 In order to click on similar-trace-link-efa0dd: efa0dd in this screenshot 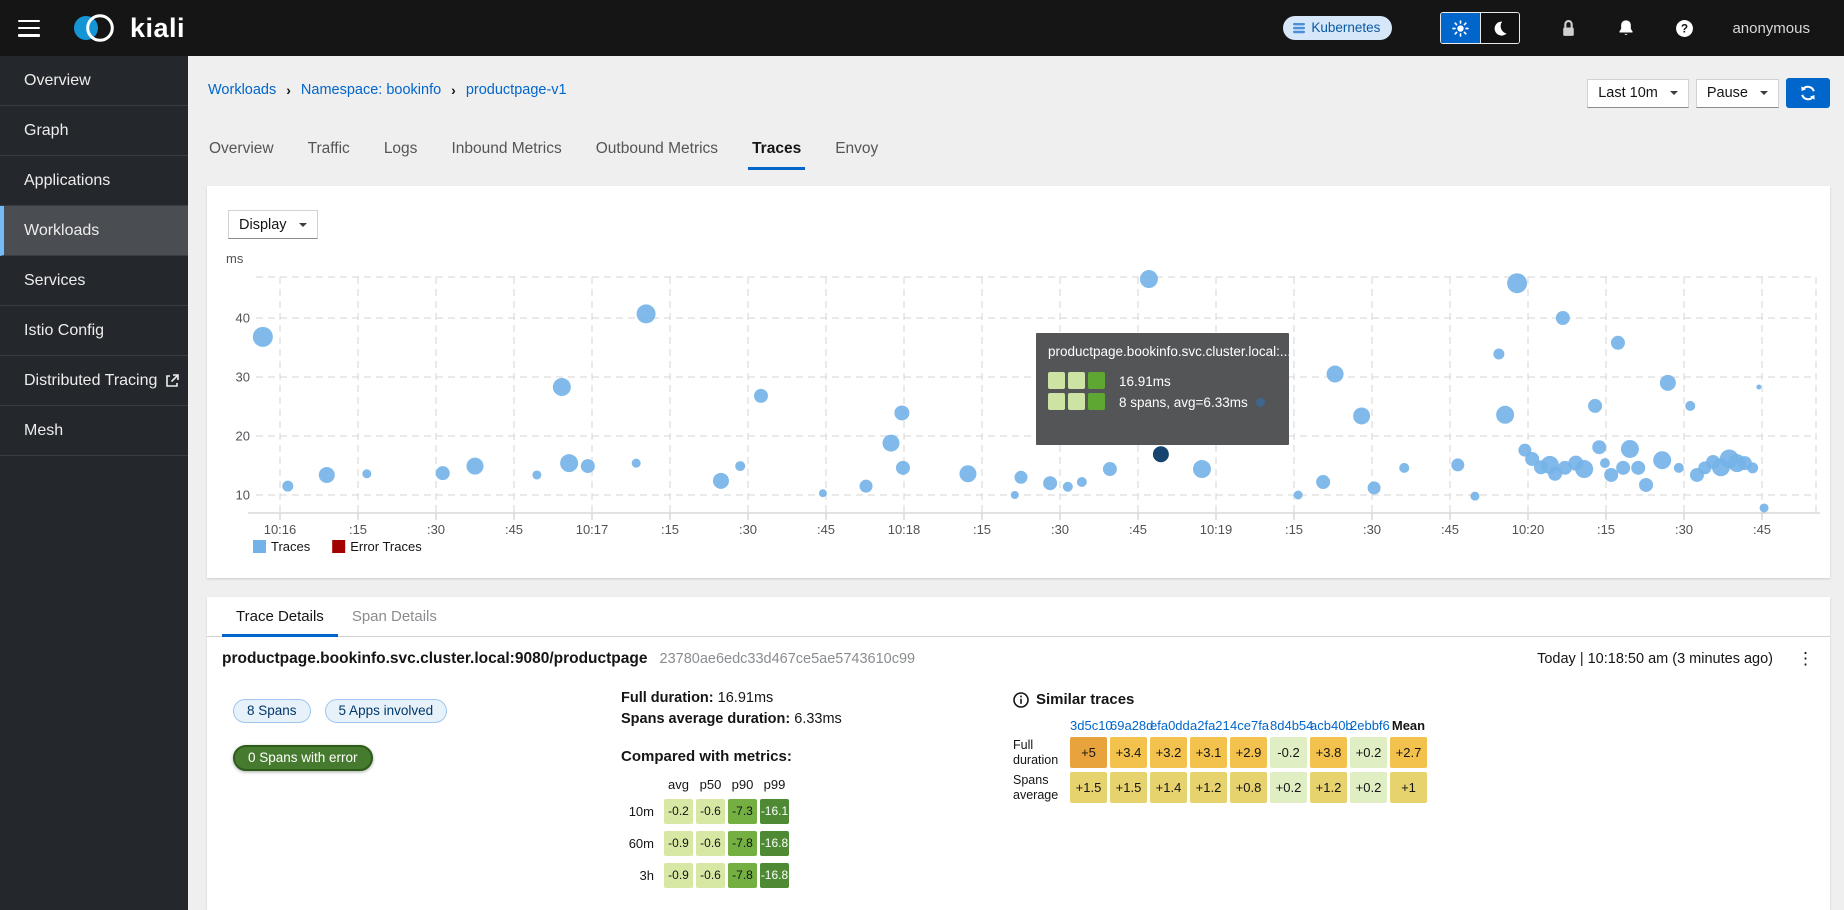, I will do `click(1170, 725)`.